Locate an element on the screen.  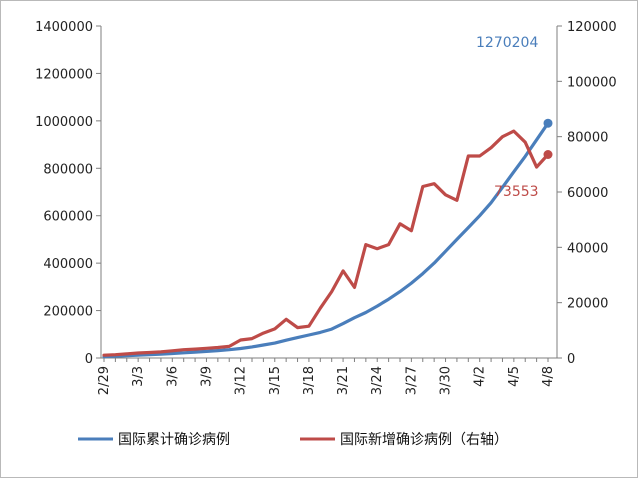
y-tick-label: 800000 is located at coordinates (68, 169).